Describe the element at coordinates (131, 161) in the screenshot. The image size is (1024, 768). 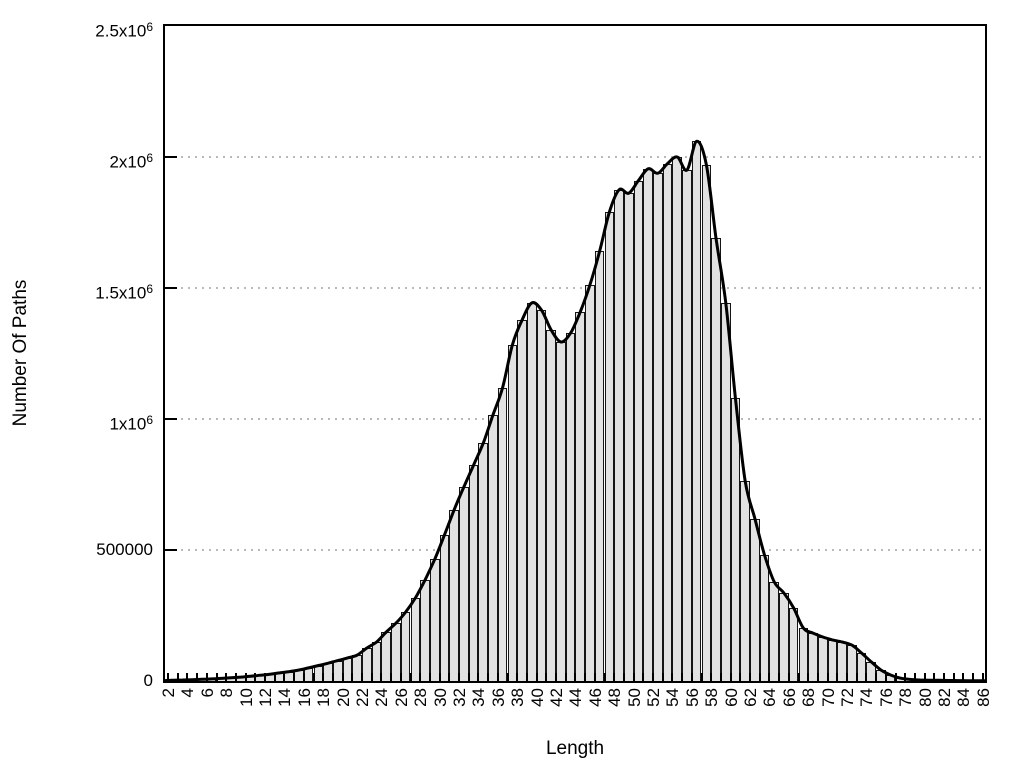
I see `y-tick-label: 2x10⁶` at that location.